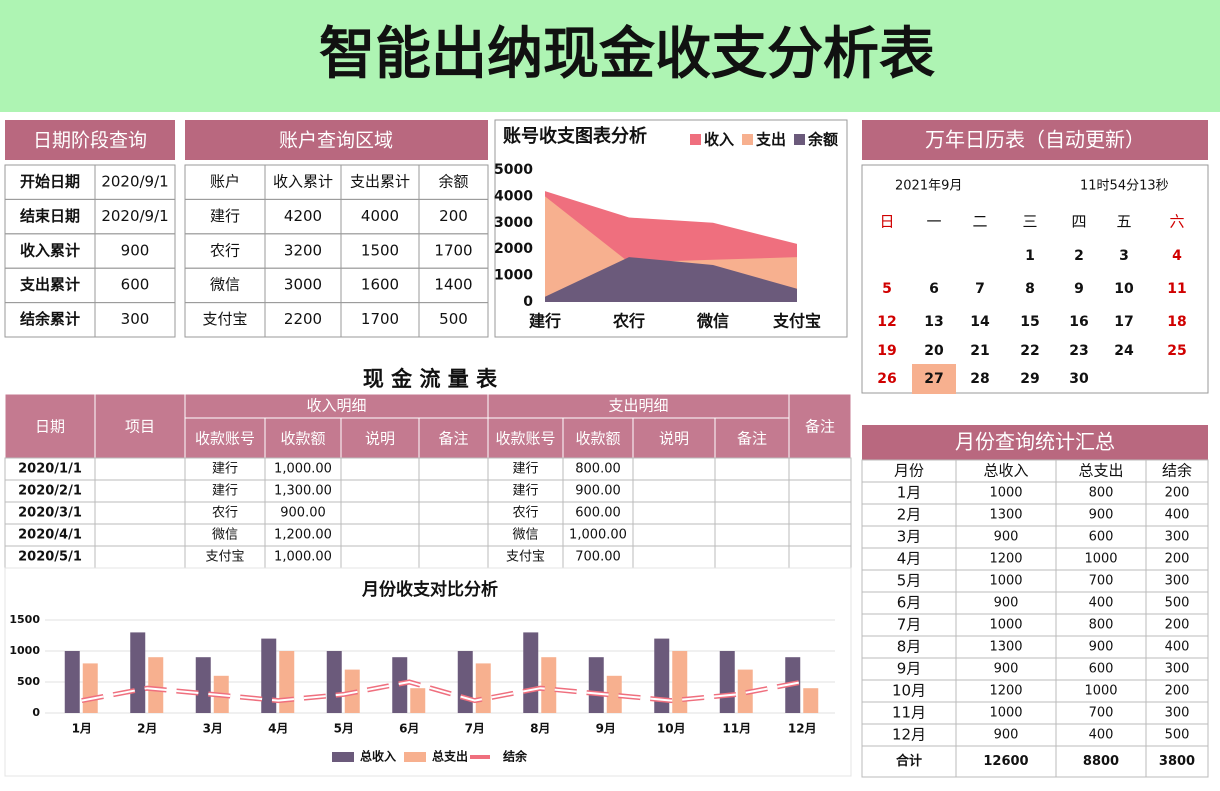  What do you see at coordinates (50, 250) in the screenshot?
I see `cell-text: 收入累计` at bounding box center [50, 250].